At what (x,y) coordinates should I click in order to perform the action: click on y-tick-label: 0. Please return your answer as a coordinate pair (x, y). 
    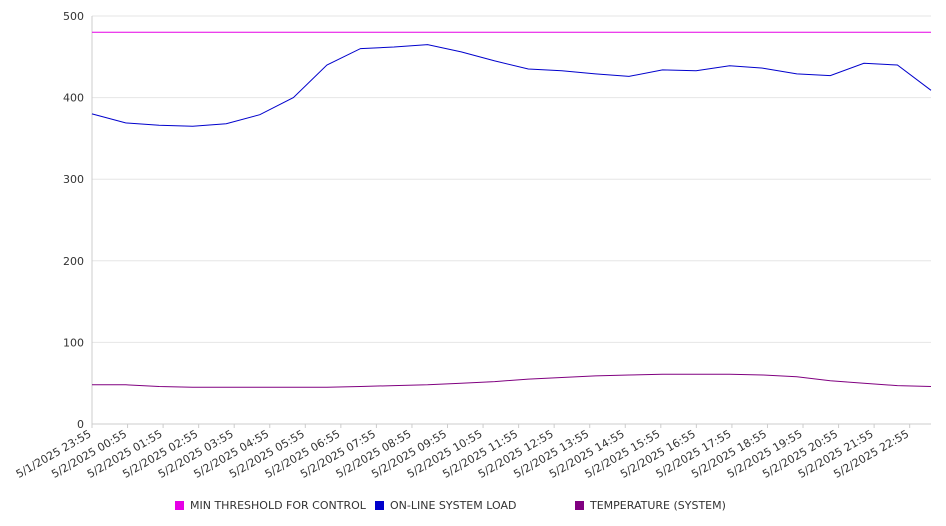
    Looking at the image, I should click on (80, 424).